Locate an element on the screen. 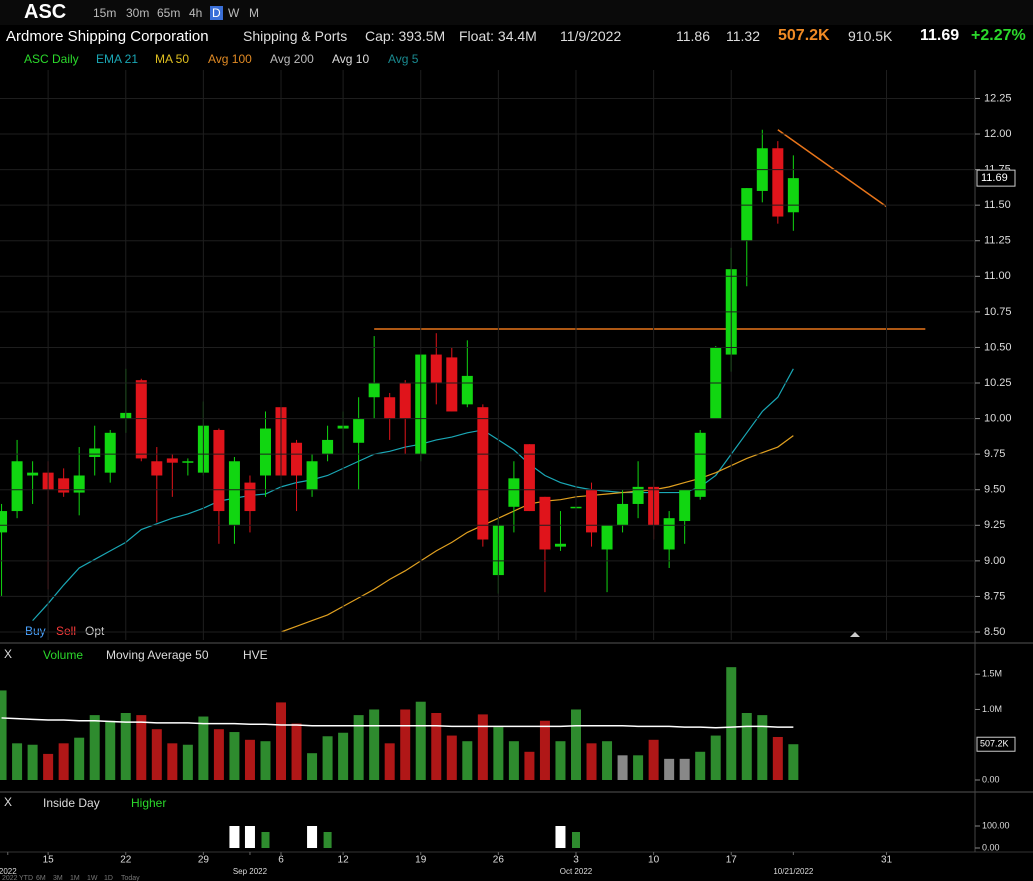 This screenshot has width=1033, height=881. avg-volume: 910.5K is located at coordinates (870, 36).